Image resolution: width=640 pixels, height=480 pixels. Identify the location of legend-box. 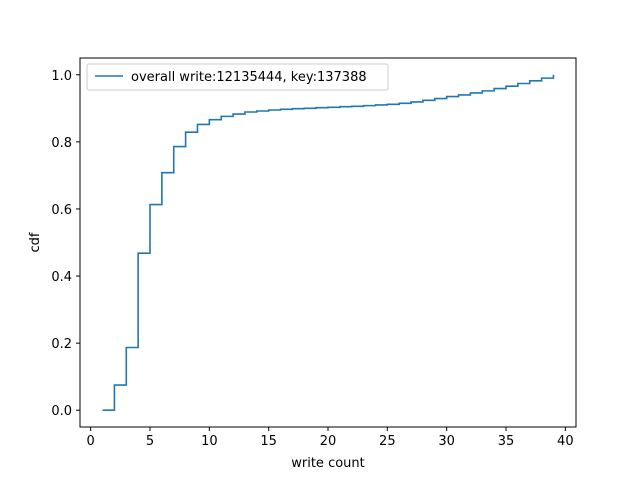
(237, 77).